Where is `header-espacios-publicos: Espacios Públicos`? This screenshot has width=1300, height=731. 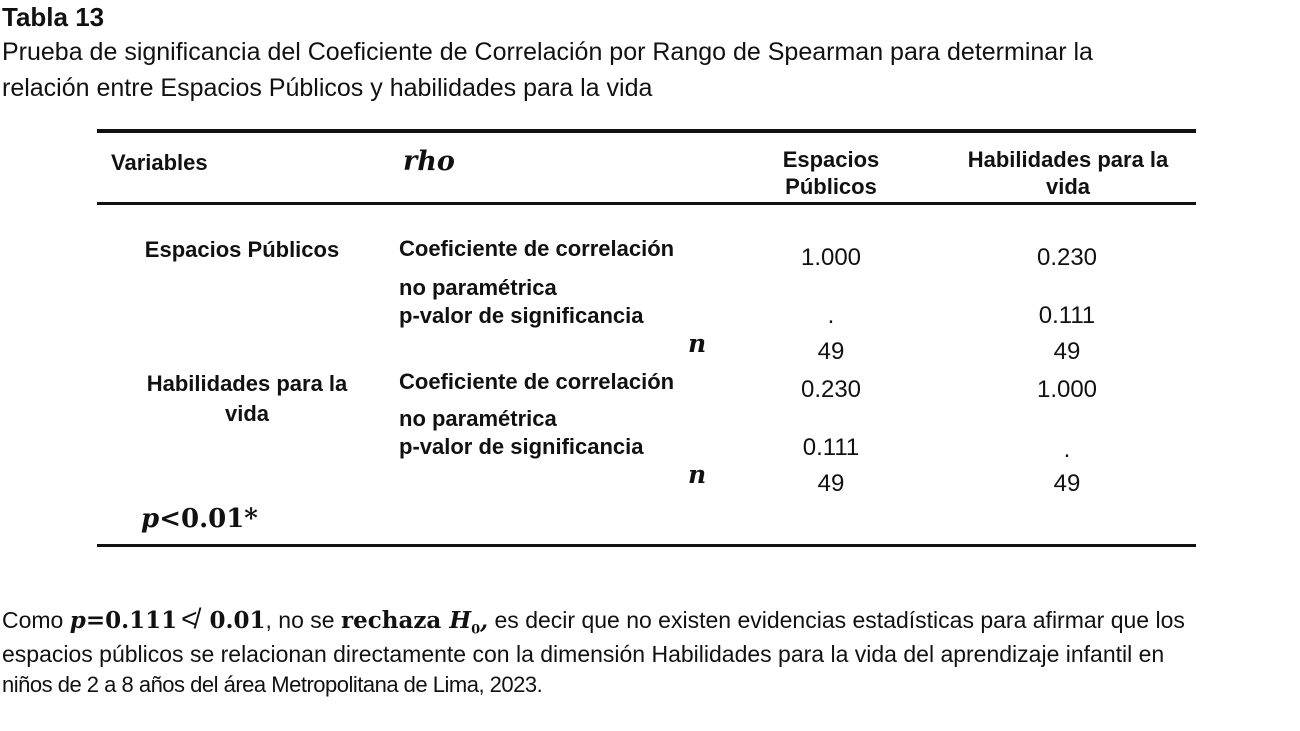
header-espacios-publicos: Espacios Públicos is located at coordinates (831, 173).